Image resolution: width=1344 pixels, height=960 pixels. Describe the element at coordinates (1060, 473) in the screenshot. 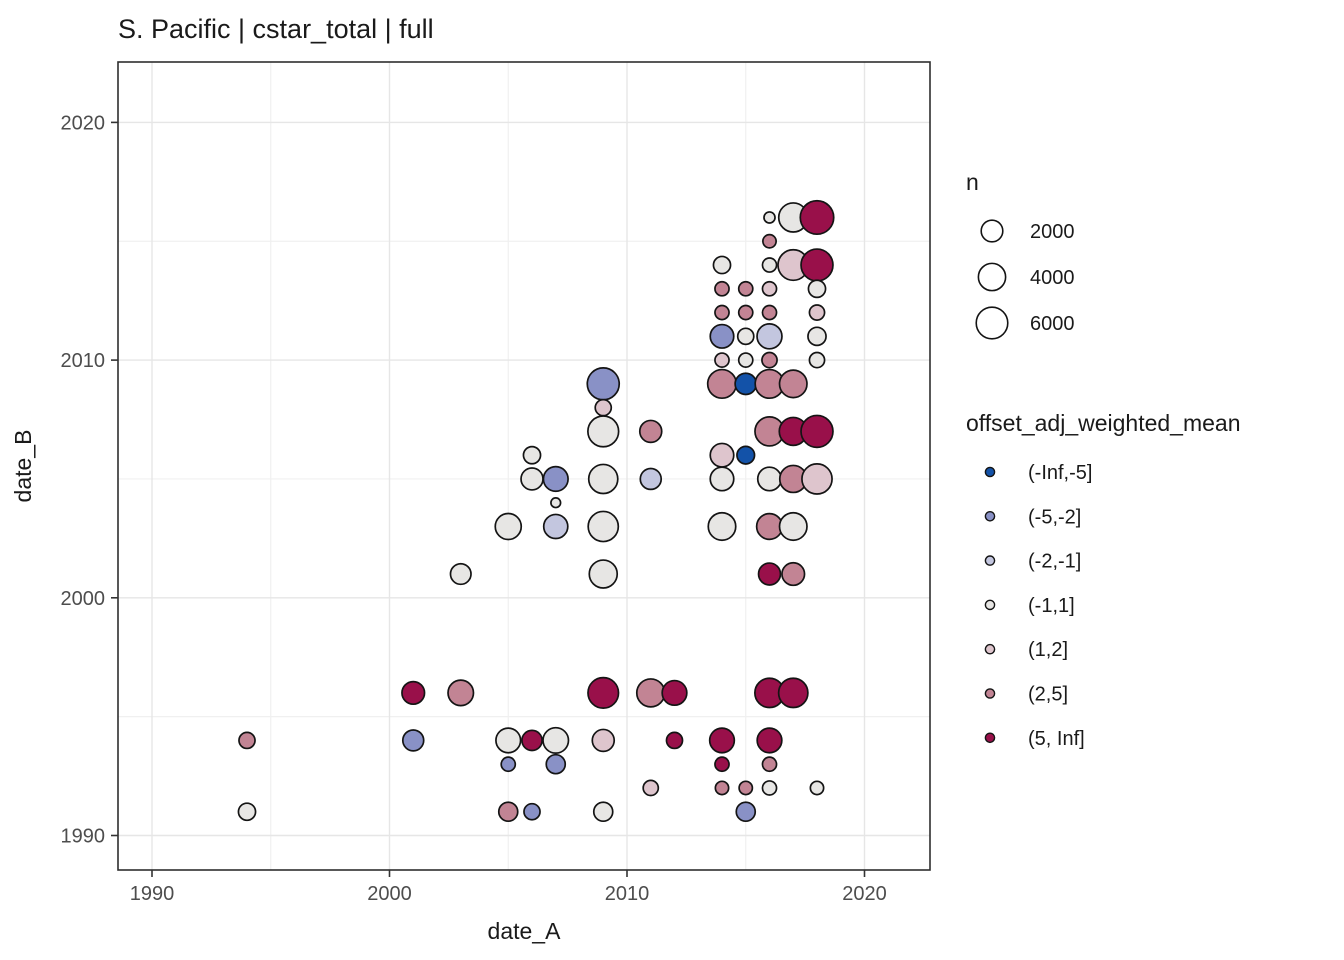

I see `color-legend-label: (-Inf,-5]` at that location.